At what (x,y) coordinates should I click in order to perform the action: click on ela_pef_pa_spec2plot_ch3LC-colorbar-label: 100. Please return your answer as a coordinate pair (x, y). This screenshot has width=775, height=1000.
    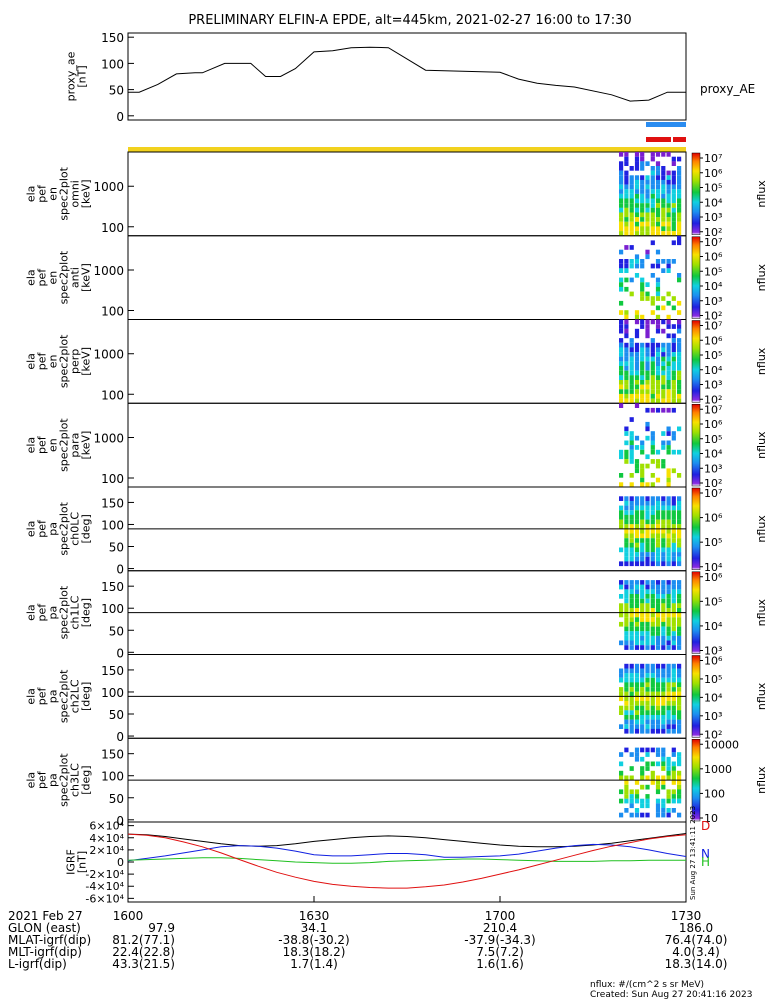
    Looking at the image, I should click on (714, 793).